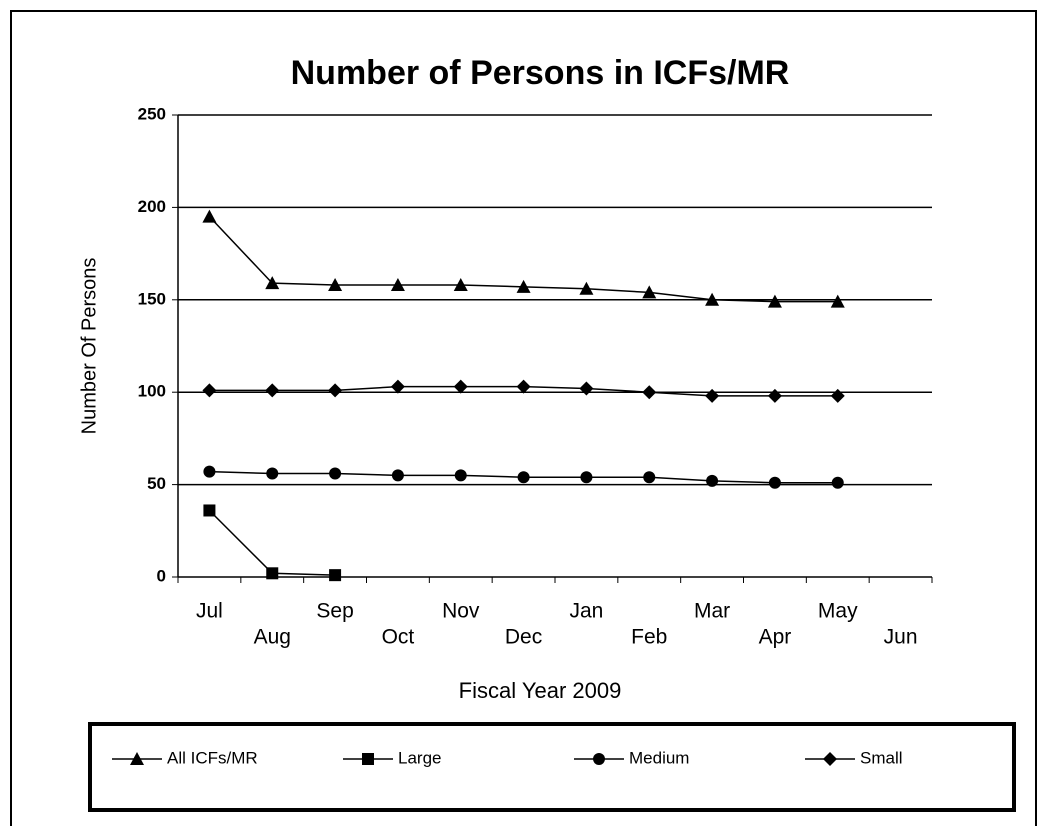 This screenshot has height=826, width=1048. I want to click on x-tick-label: Jun, so click(901, 637).